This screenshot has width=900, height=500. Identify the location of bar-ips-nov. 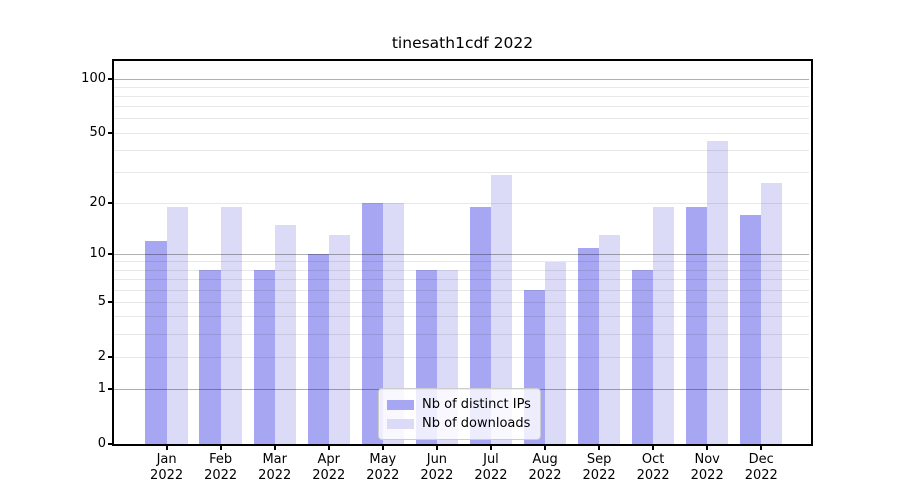
(697, 325).